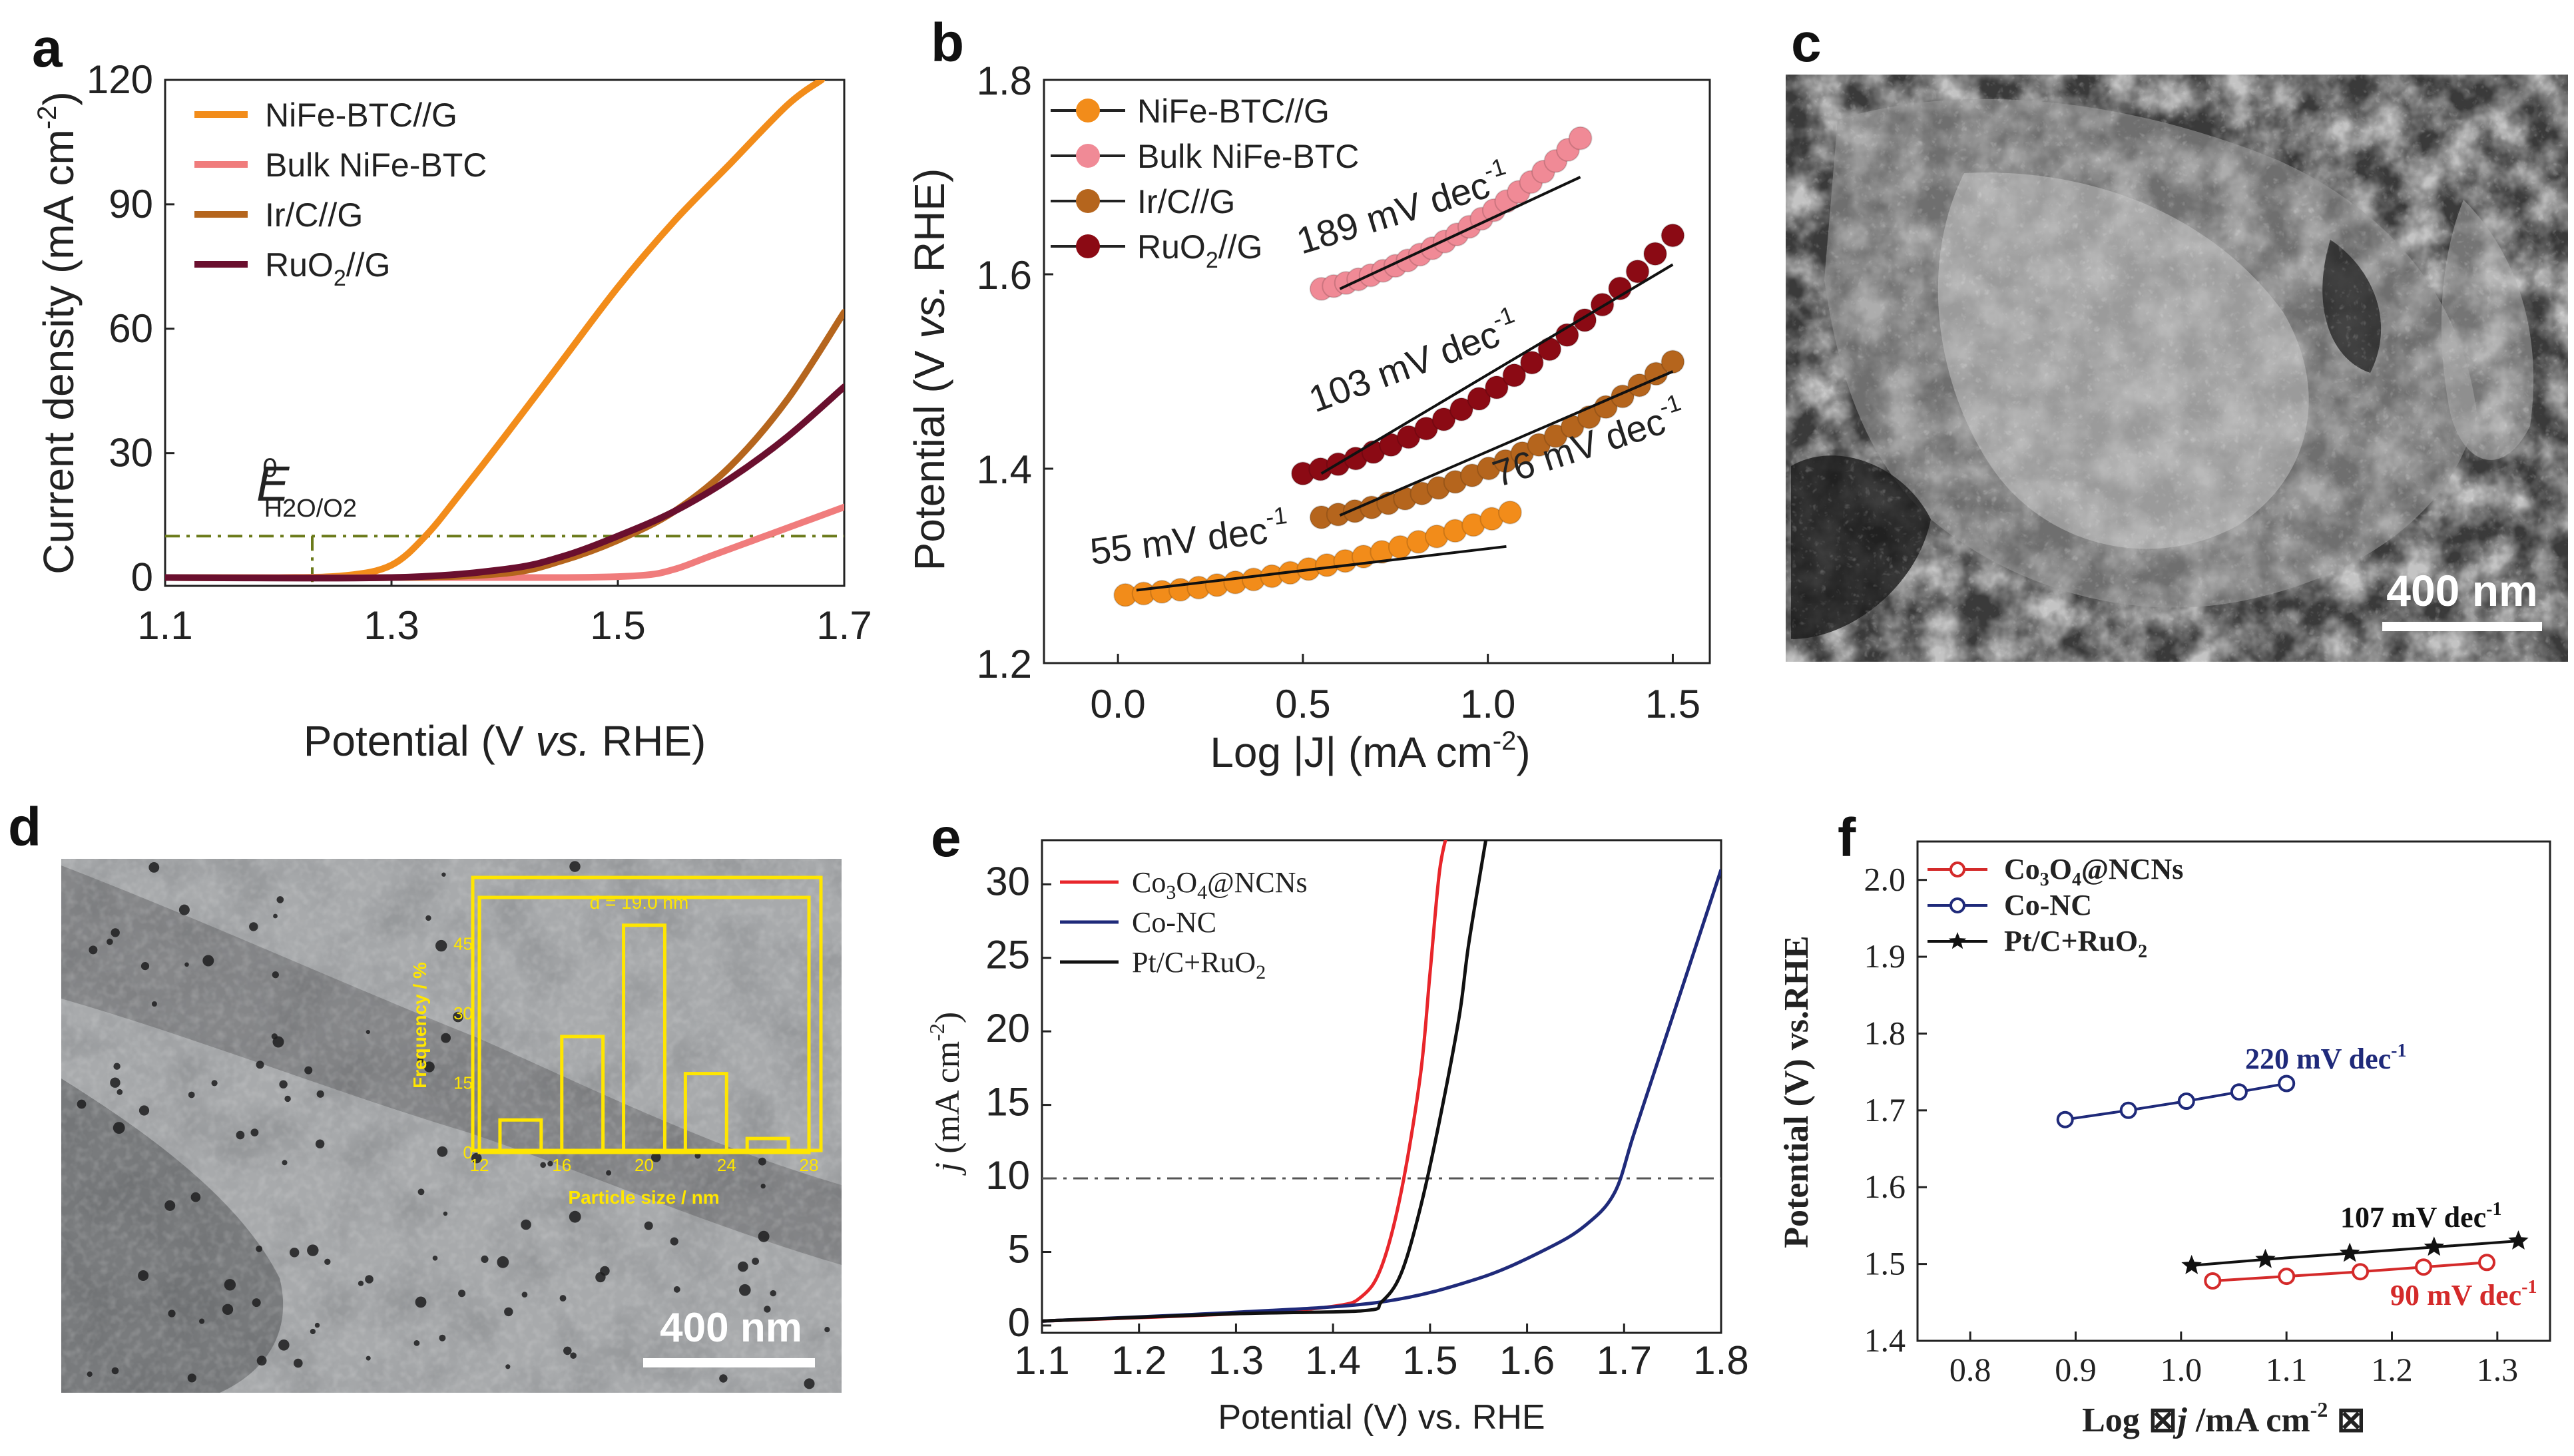 This screenshot has width=2574, height=1456. What do you see at coordinates (948, 1101) in the screenshot?
I see `e-ylabel-part2: (mA cm` at bounding box center [948, 1101].